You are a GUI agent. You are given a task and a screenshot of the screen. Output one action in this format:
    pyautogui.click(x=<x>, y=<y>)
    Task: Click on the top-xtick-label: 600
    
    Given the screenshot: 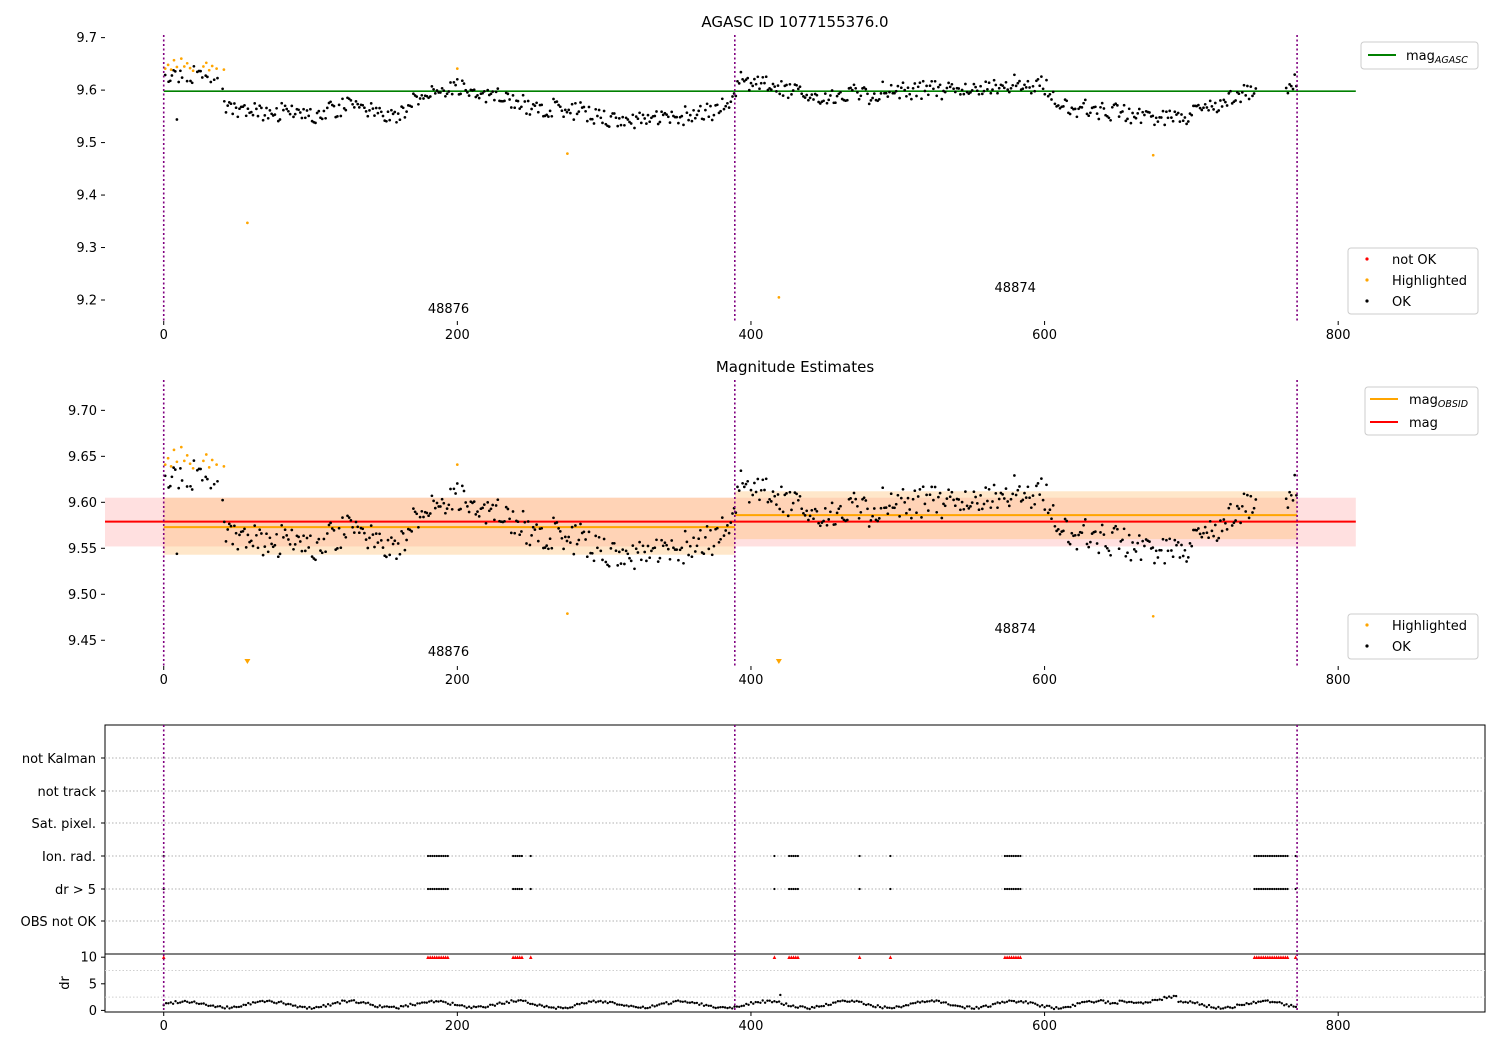 What is the action you would take?
    pyautogui.click(x=1044, y=335)
    